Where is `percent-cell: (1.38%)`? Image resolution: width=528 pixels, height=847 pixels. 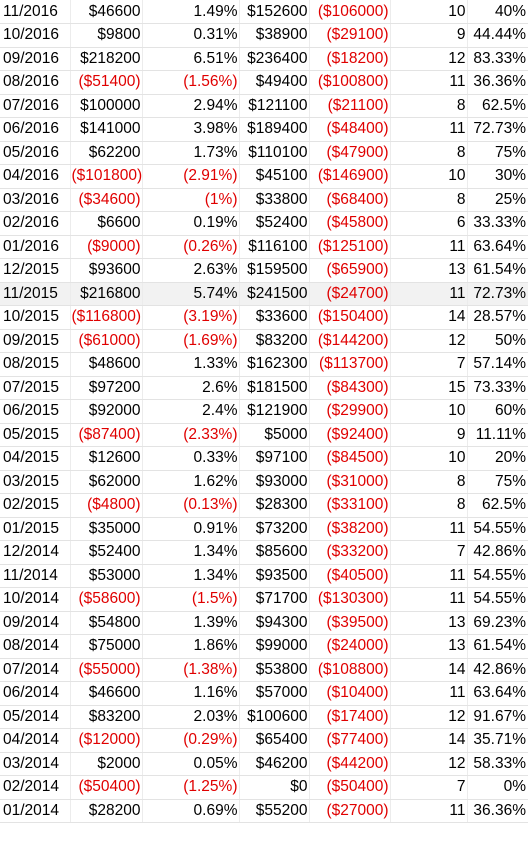
percent-cell: (1.38%) is located at coordinates (191, 670).